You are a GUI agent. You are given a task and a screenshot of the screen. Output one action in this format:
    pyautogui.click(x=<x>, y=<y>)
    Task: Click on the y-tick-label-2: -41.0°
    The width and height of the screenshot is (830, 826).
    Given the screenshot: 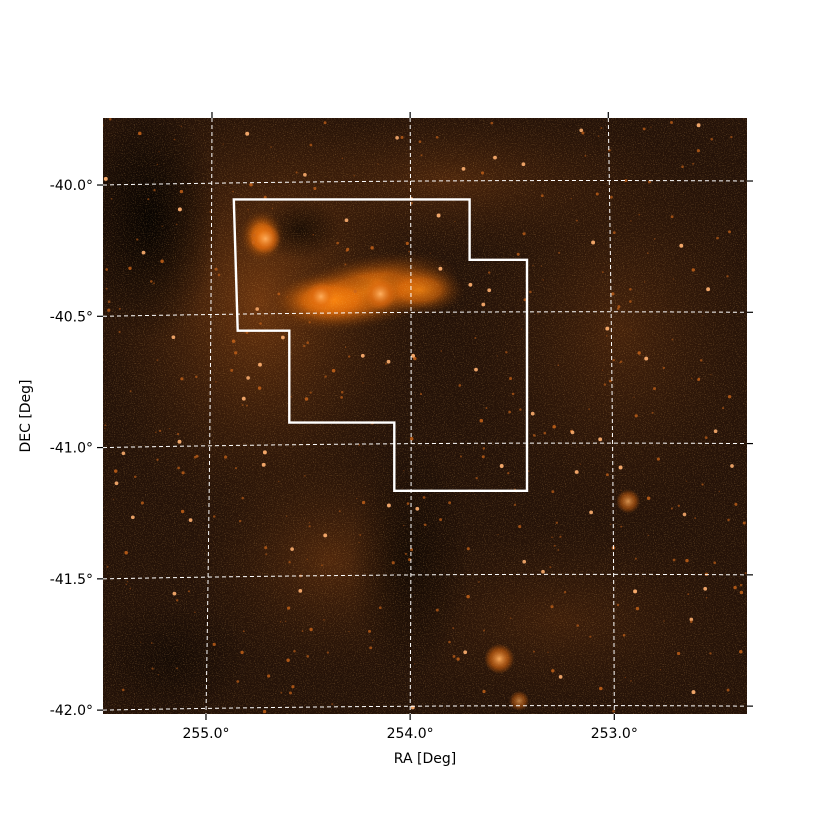 What is the action you would take?
    pyautogui.click(x=71, y=449)
    